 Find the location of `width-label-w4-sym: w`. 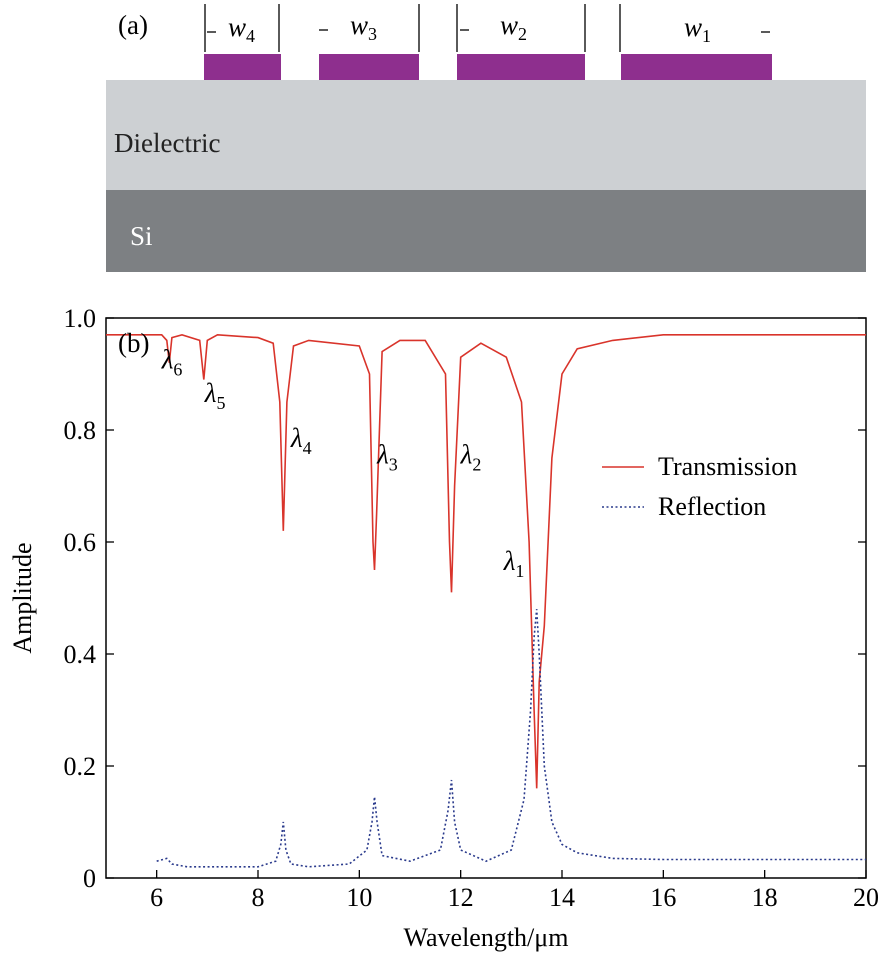

width-label-w4-sym: w is located at coordinates (237, 27).